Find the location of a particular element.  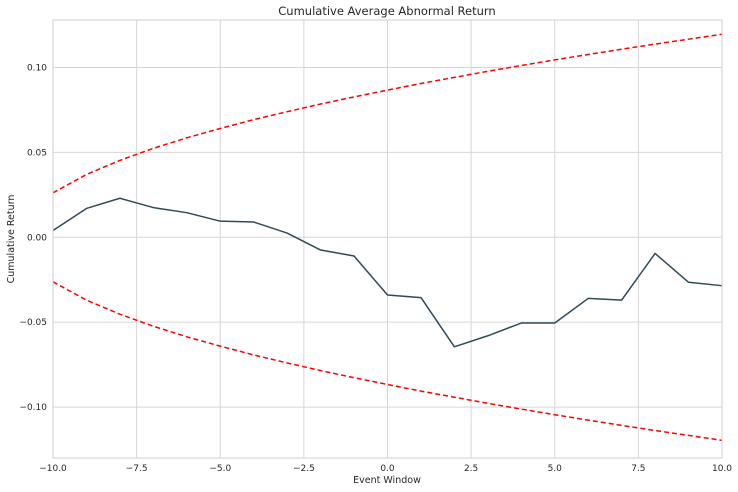

x-tick-label: −2.5 is located at coordinates (304, 469).